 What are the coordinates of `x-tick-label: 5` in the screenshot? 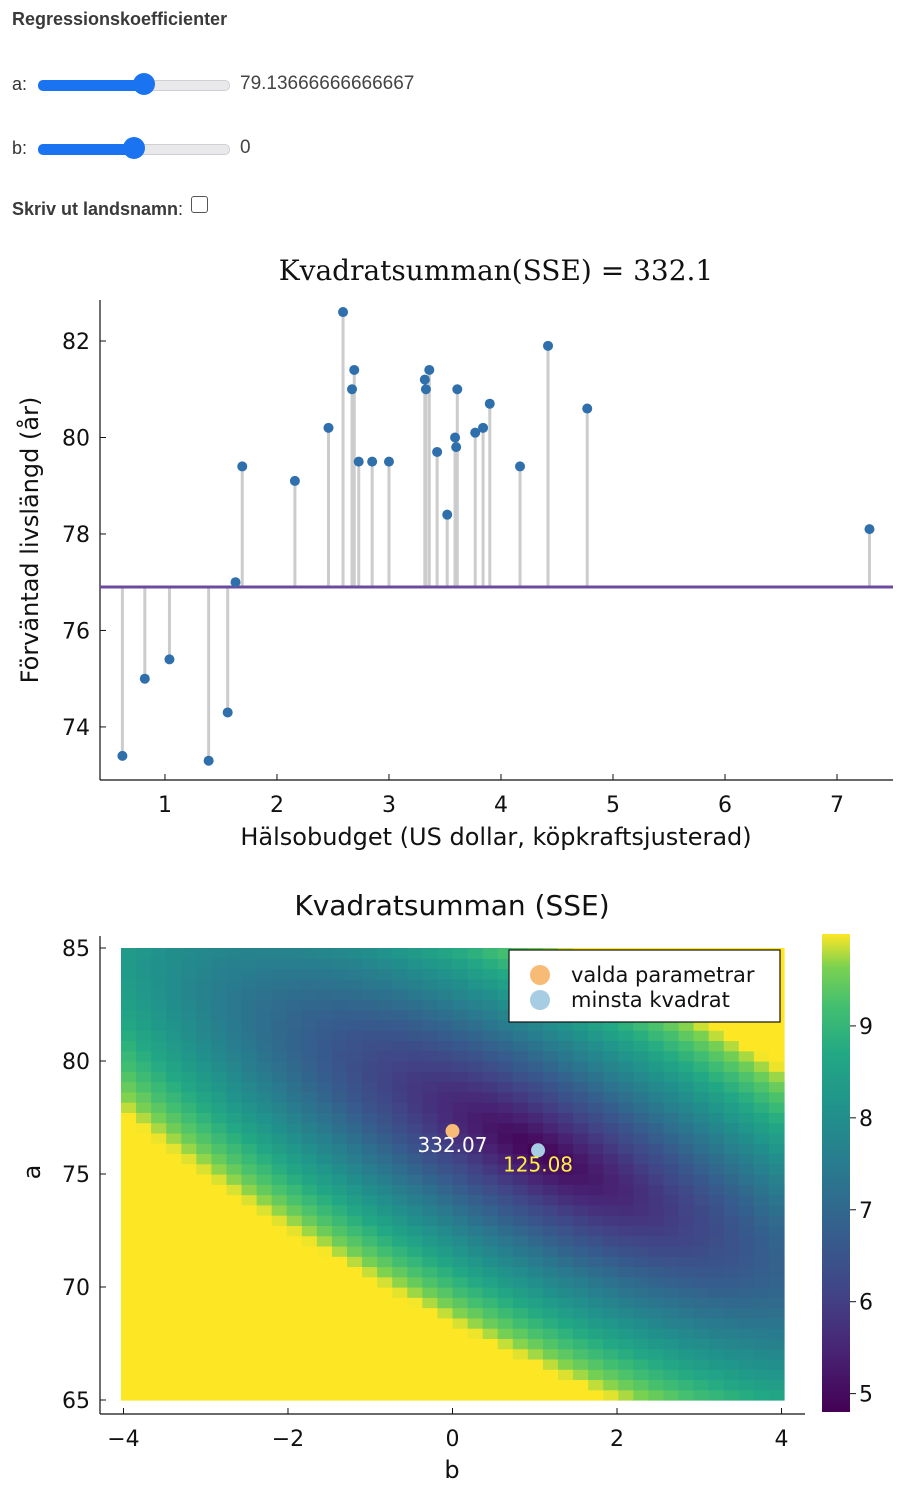 It's located at (613, 805).